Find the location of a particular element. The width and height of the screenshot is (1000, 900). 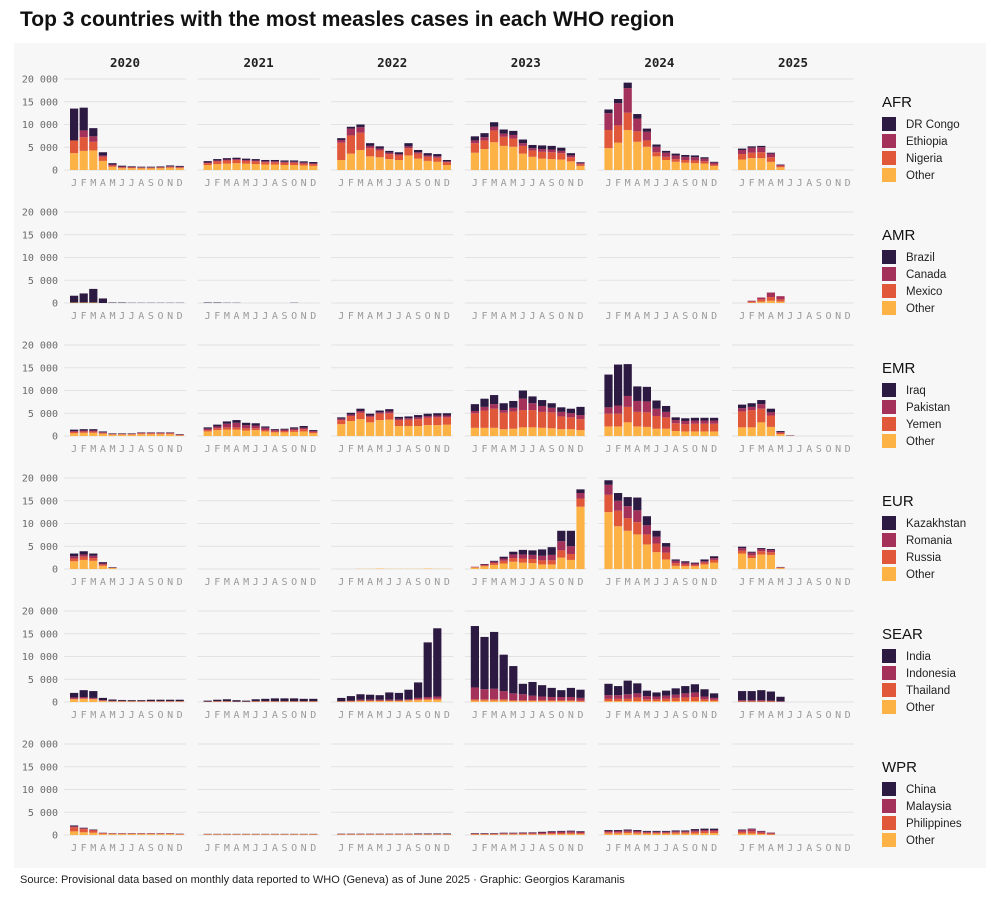

bar-emr-2020-m11-s2 is located at coordinates (170, 434).